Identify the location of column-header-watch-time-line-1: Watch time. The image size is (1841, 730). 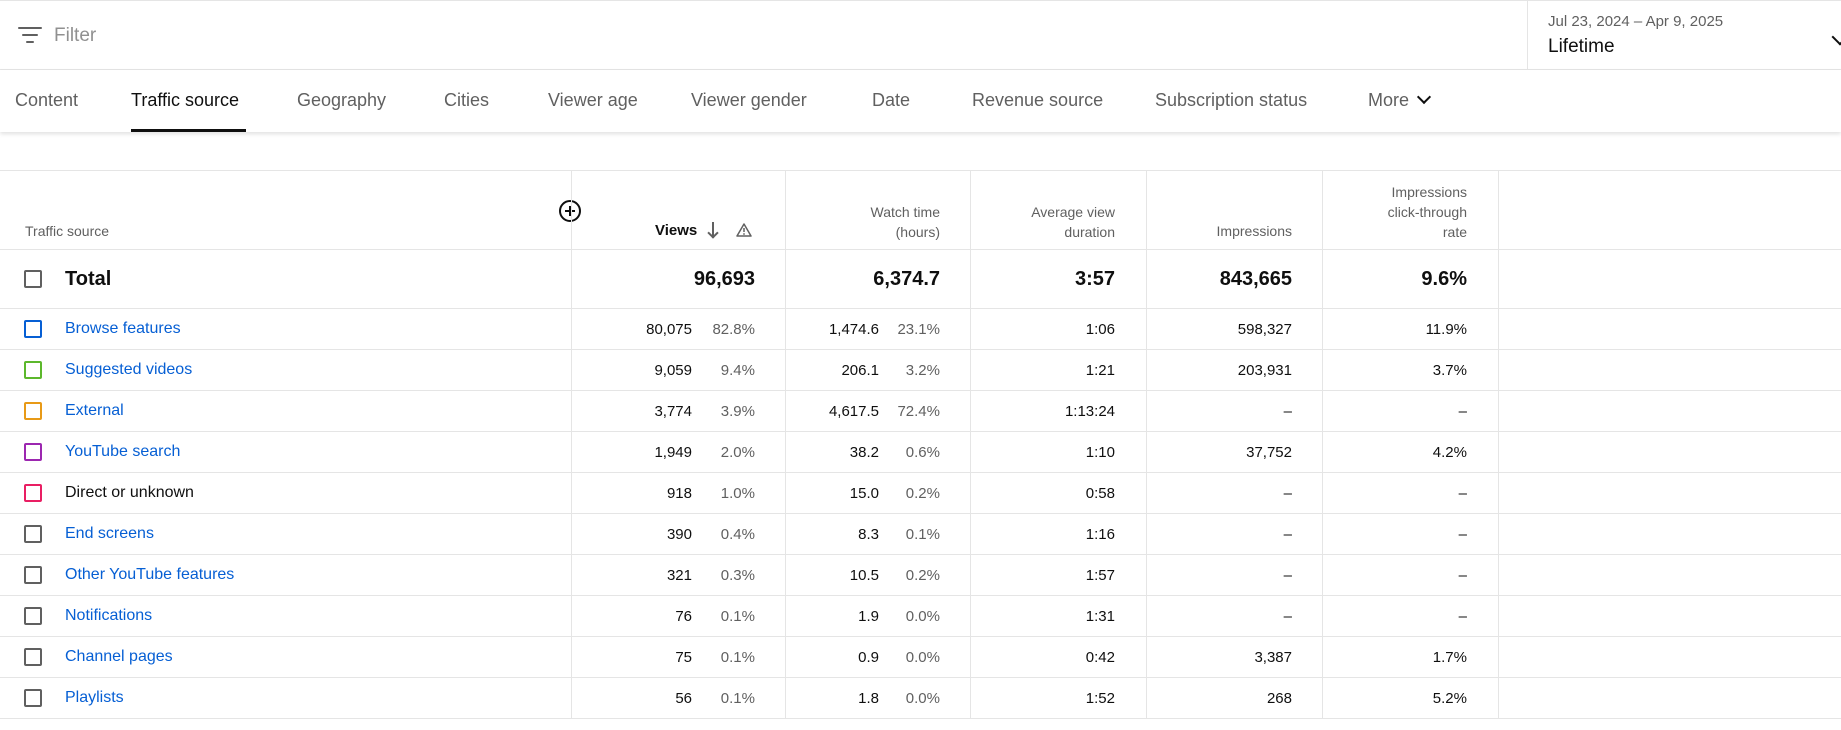
(905, 212).